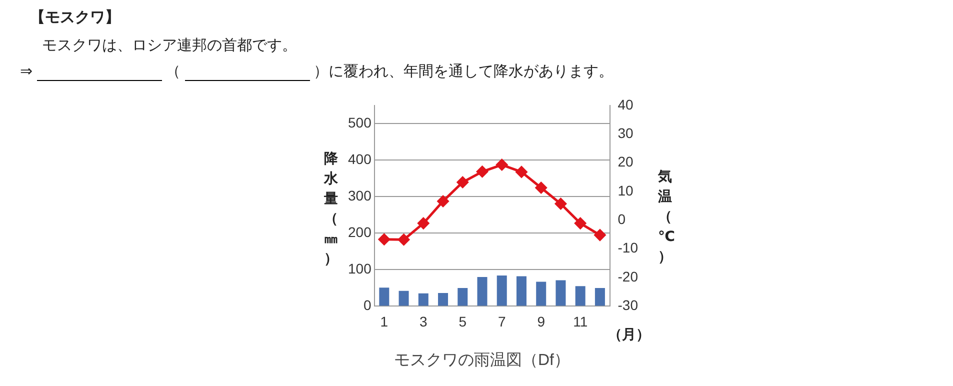  What do you see at coordinates (424, 321) in the screenshot?
I see `x-tick-label: 3` at bounding box center [424, 321].